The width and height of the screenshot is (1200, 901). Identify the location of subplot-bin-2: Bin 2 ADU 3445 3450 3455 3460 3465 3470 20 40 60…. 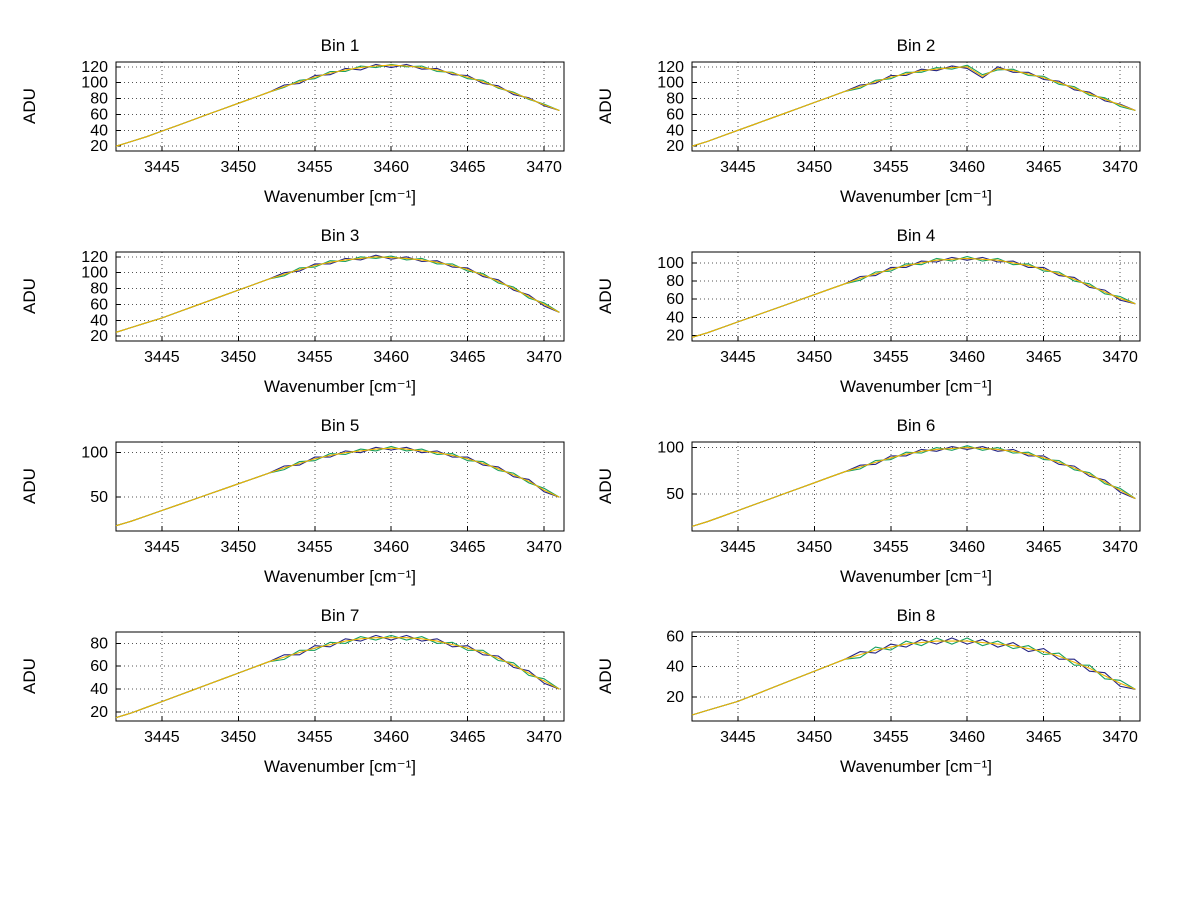
(868, 123).